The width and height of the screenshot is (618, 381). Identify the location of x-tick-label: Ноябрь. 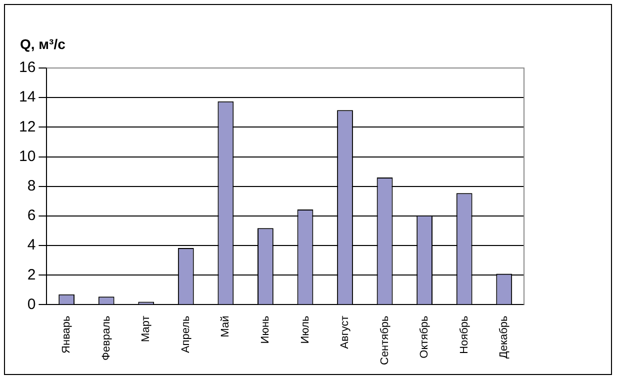
(464, 334).